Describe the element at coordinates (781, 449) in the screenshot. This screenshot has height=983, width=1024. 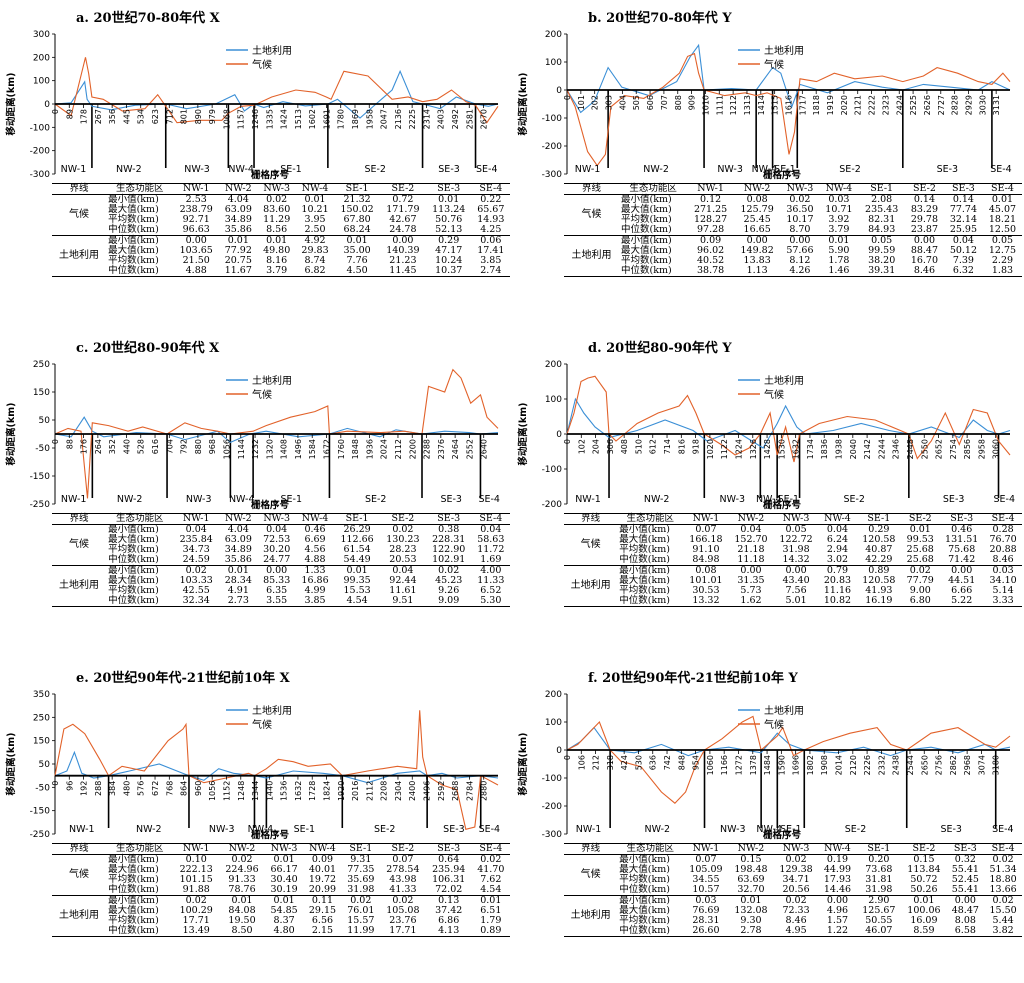
I see `x-tick-label: 1530` at that location.